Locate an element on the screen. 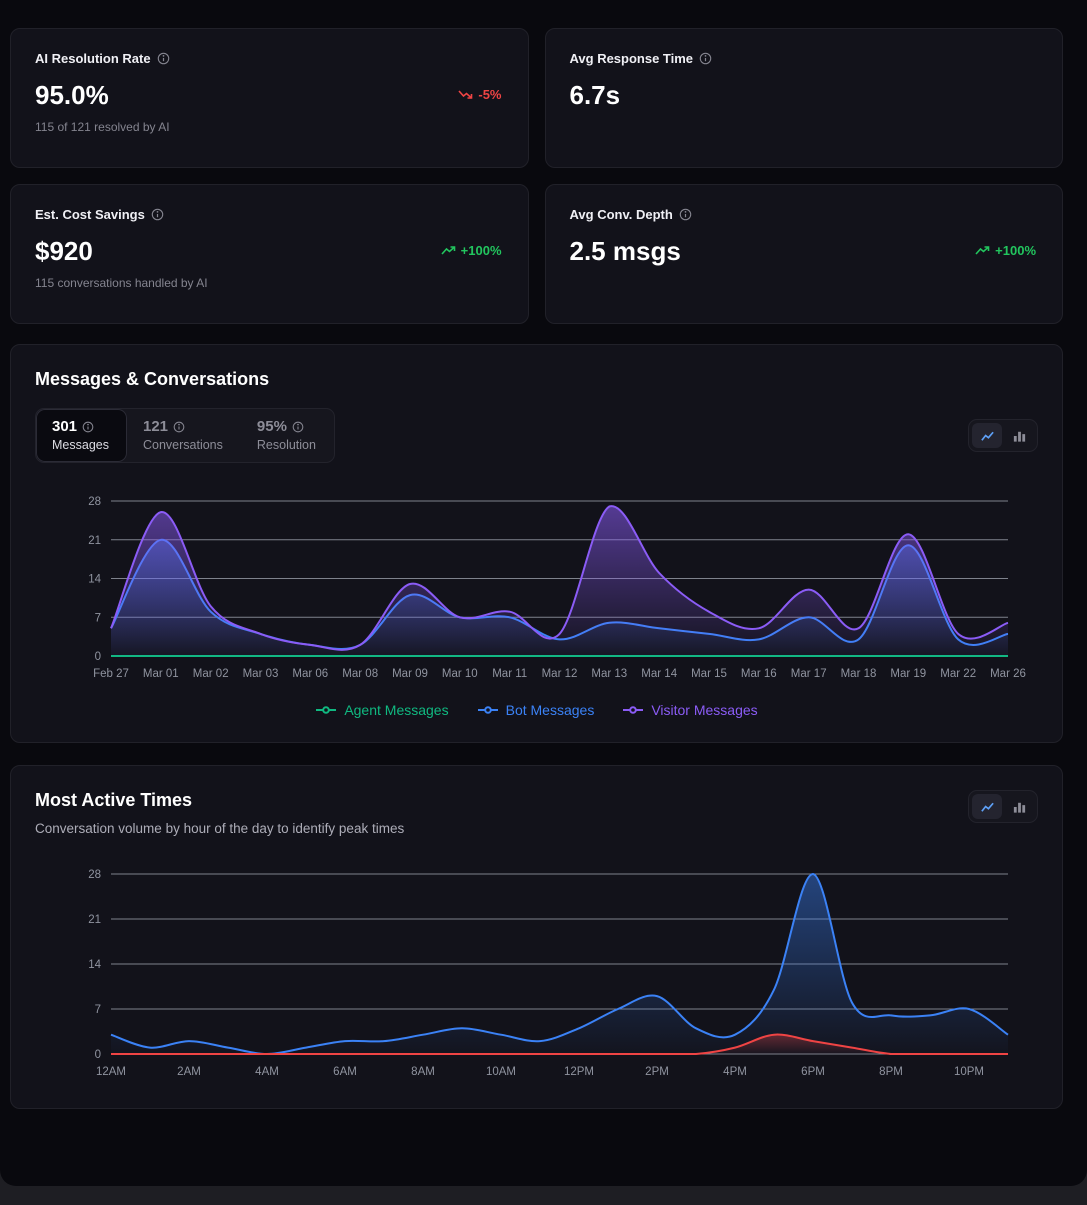 The height and width of the screenshot is (1205, 1087). svg-text: Mar 06 is located at coordinates (310, 674).